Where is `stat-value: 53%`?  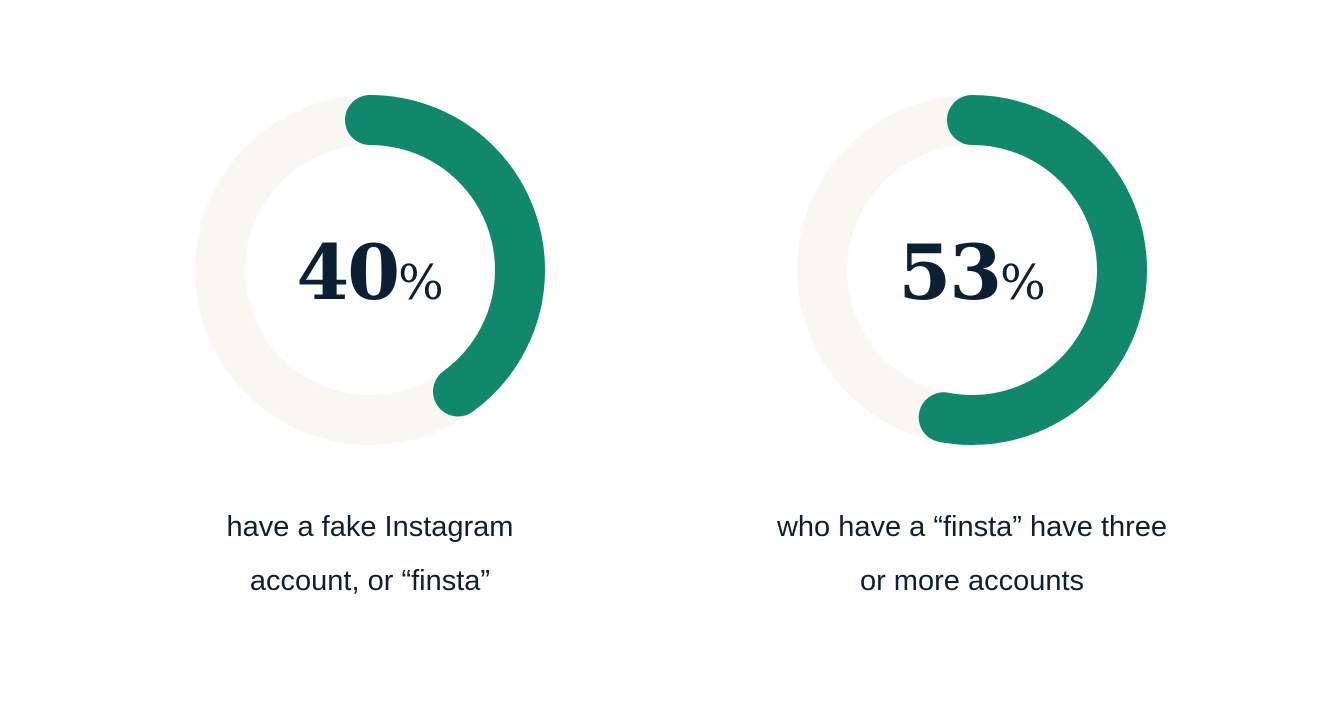 stat-value: 53% is located at coordinates (972, 272).